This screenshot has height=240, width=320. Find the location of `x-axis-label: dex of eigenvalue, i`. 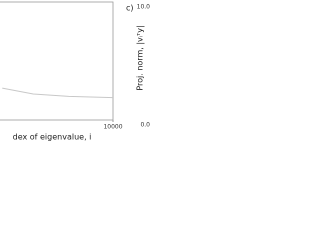

x-axis-label: dex of eigenvalue, i is located at coordinates (52, 137).